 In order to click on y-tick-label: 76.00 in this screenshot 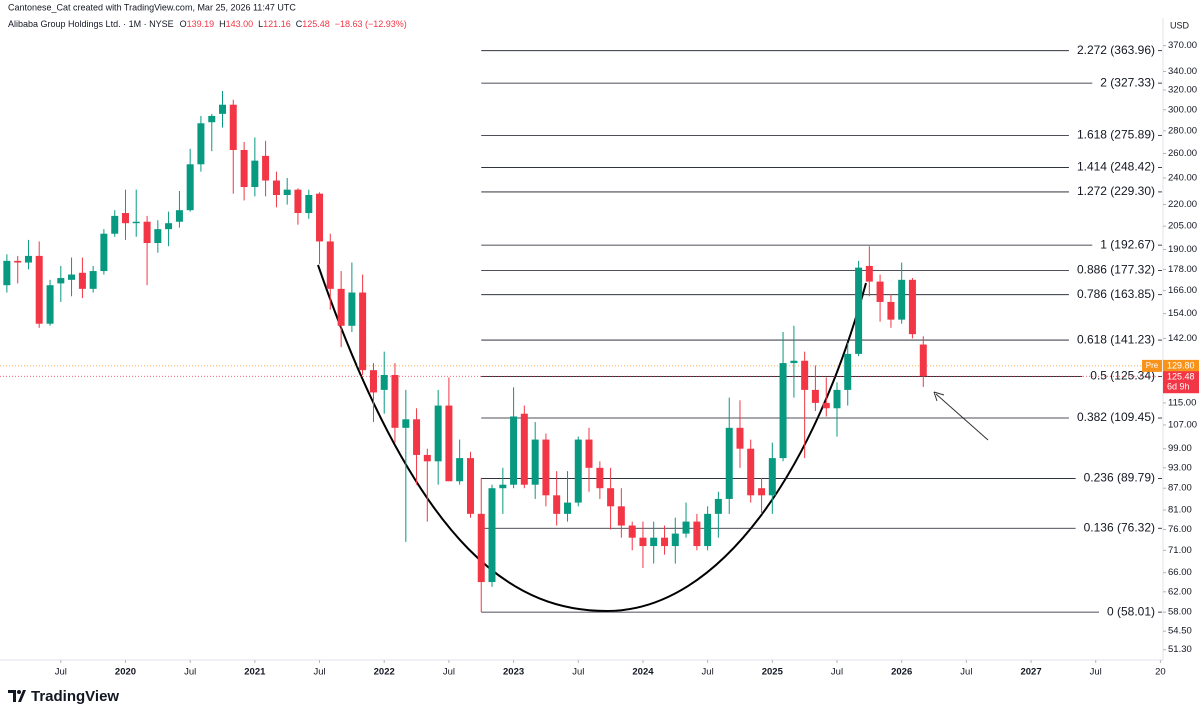, I will do `click(1180, 529)`.